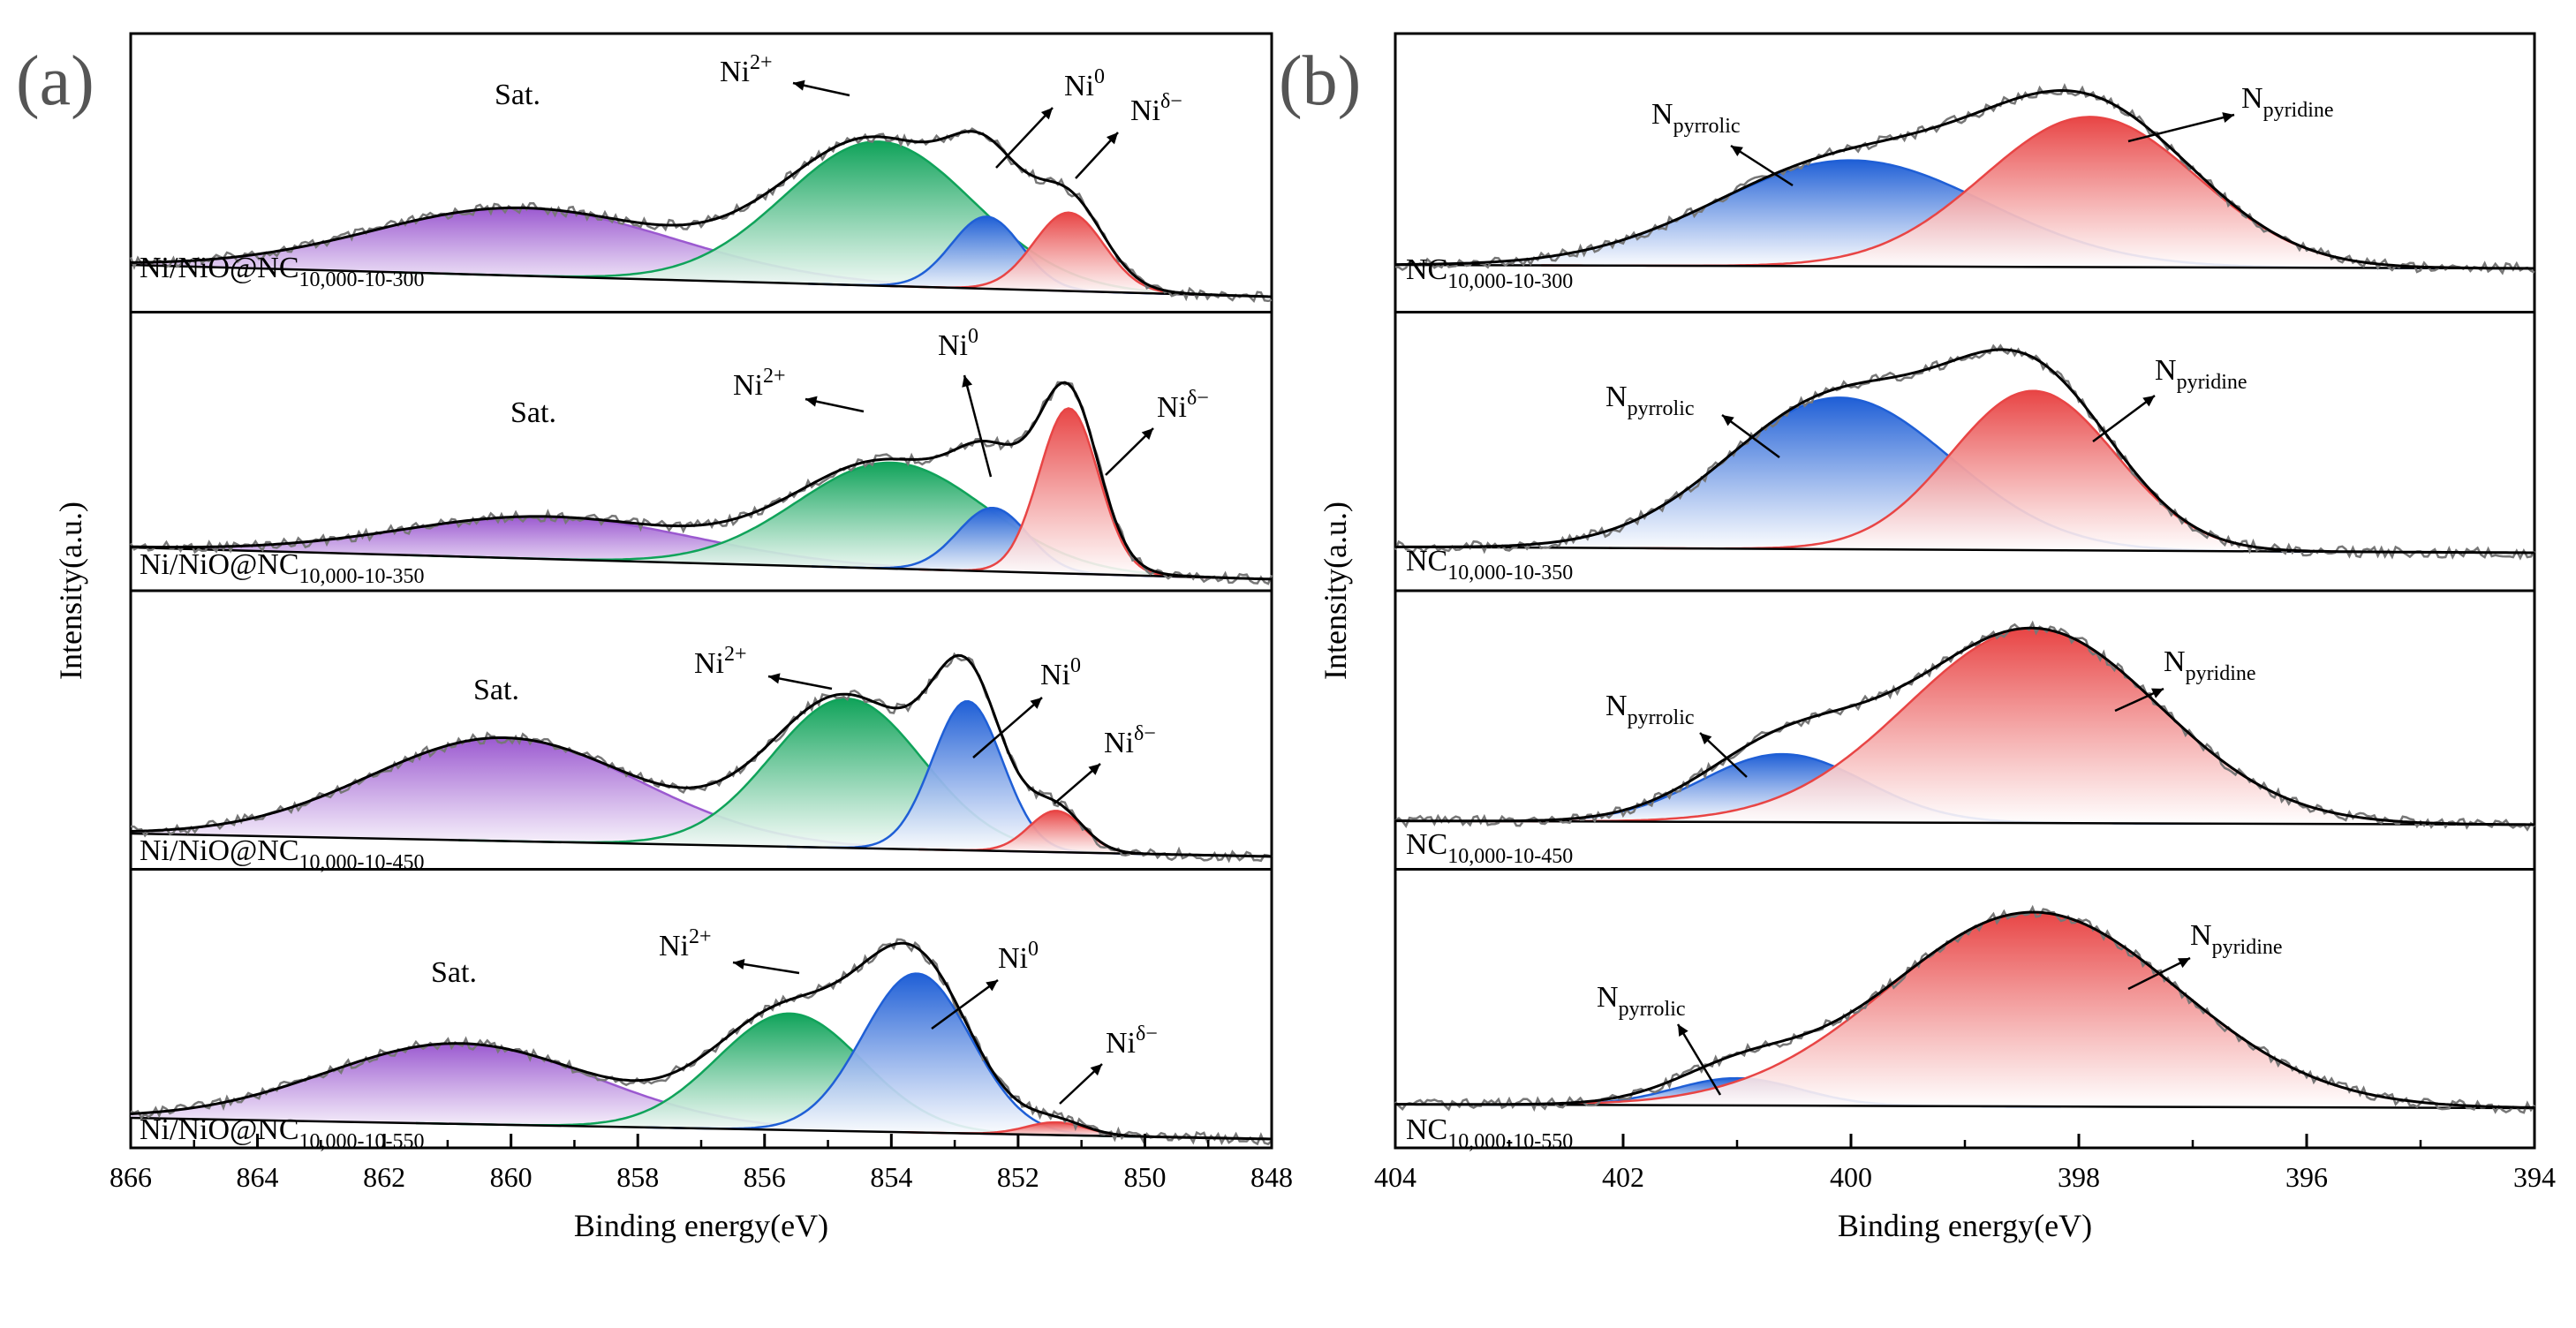 The width and height of the screenshot is (2576, 1328). What do you see at coordinates (1335, 591) in the screenshot?
I see `y-axis-label: Intensity(a.u.)` at bounding box center [1335, 591].